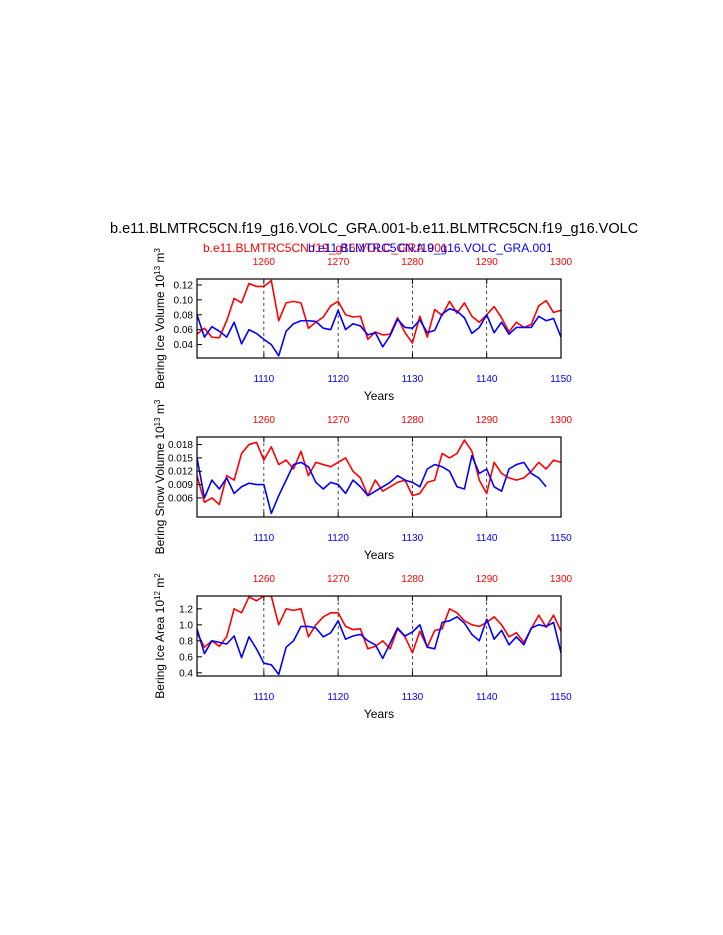  I want to click on y-tick-label: 0.006, so click(180, 498).